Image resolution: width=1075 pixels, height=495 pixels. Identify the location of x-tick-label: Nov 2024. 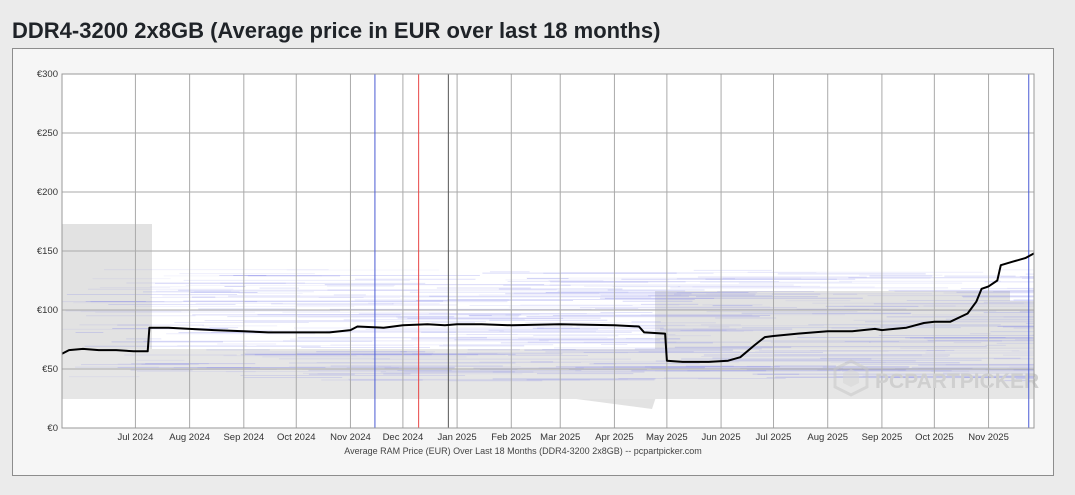
(350, 437).